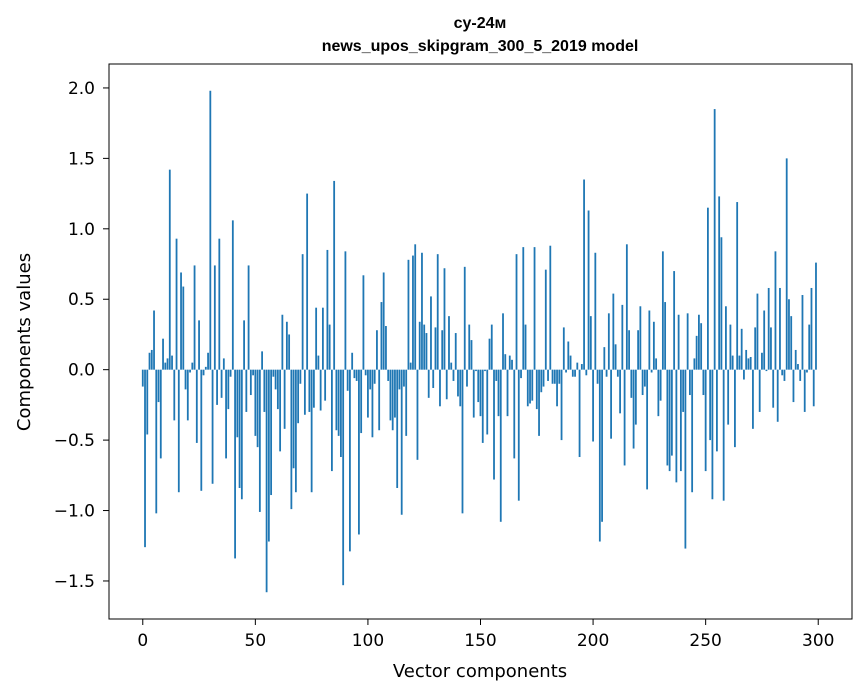 This screenshot has height=696, width=867. I want to click on y-tick-label: 1.0, so click(81, 230).